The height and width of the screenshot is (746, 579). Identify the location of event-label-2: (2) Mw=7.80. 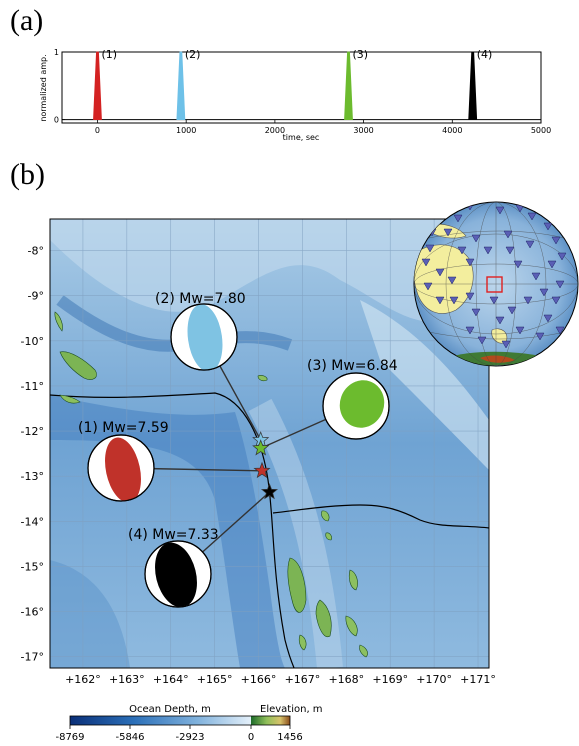
(200, 299).